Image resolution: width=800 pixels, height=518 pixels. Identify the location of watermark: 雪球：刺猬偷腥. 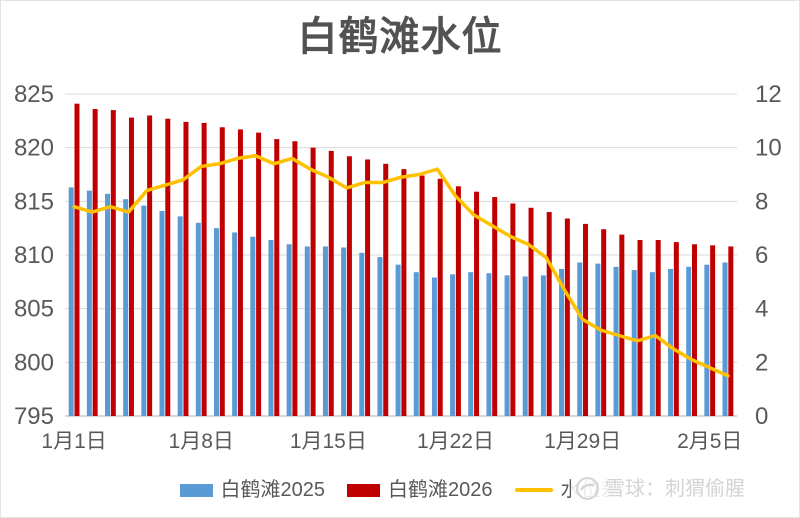
(658, 488).